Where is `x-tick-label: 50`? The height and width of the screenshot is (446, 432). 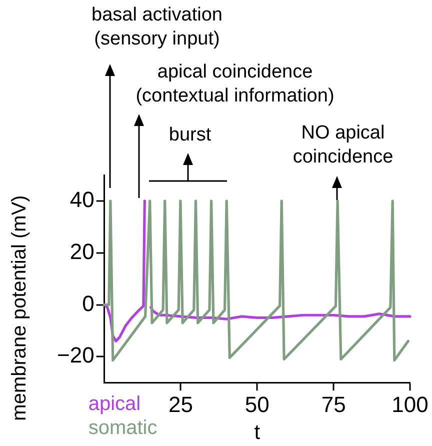
x-tick-label: 50 is located at coordinates (257, 404).